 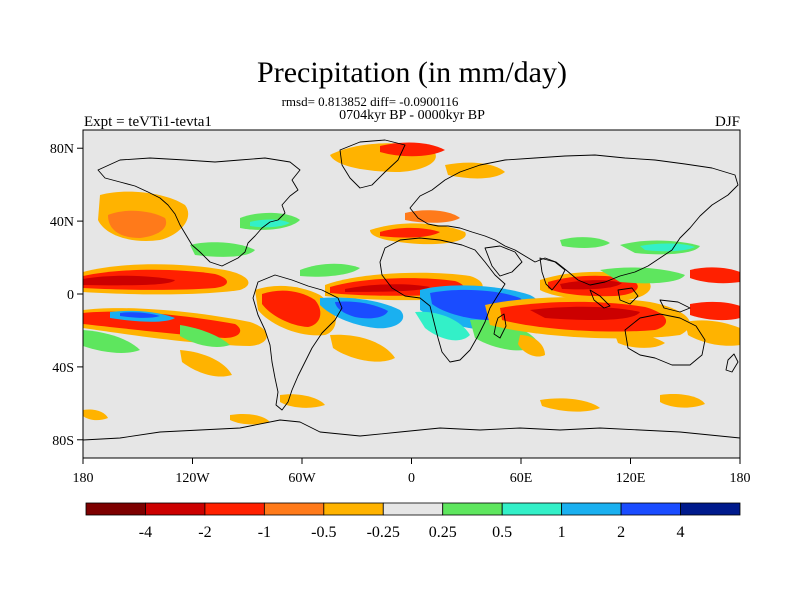 What do you see at coordinates (145, 532) in the screenshot?
I see `colorbar-label: -4` at bounding box center [145, 532].